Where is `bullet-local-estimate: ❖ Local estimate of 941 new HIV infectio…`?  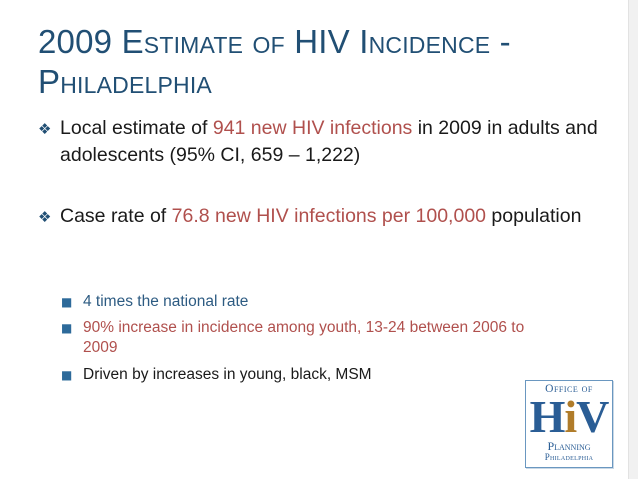 bullet-local-estimate: ❖ Local estimate of 941 new HIV infectio… is located at coordinates (318, 142).